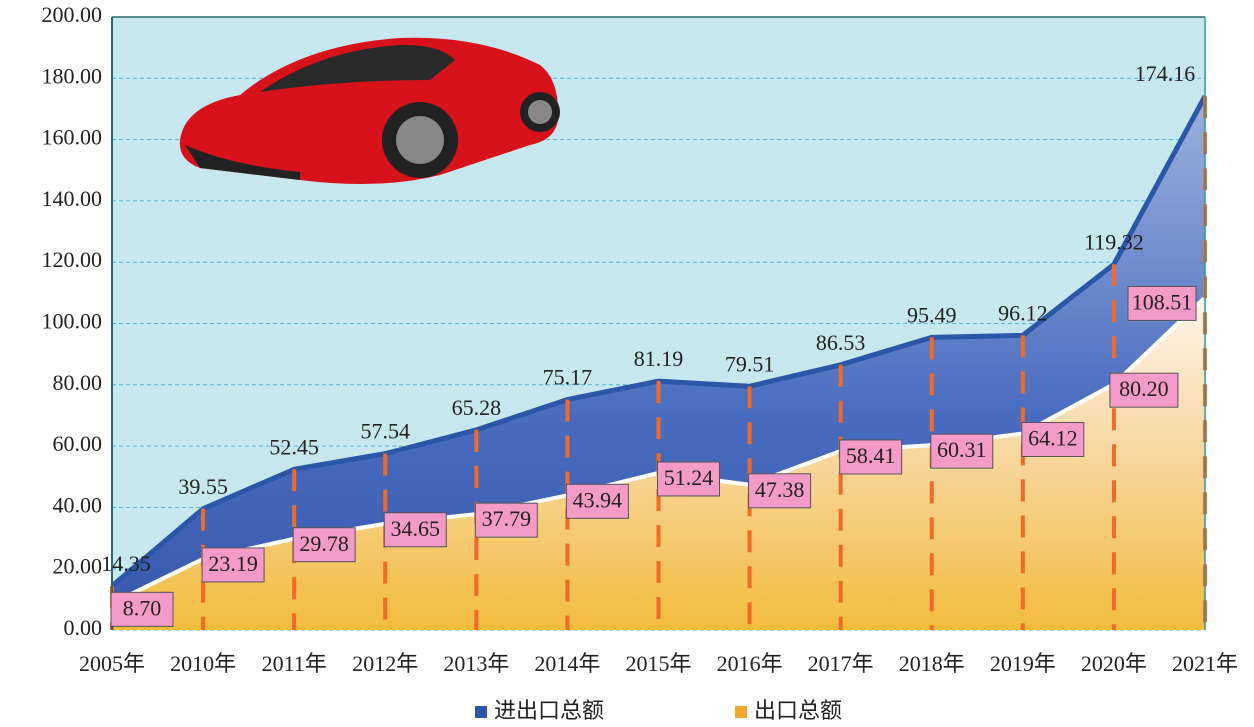 This screenshot has width=1254, height=727. What do you see at coordinates (112, 663) in the screenshot?
I see `x-tick-label: 2005年` at bounding box center [112, 663].